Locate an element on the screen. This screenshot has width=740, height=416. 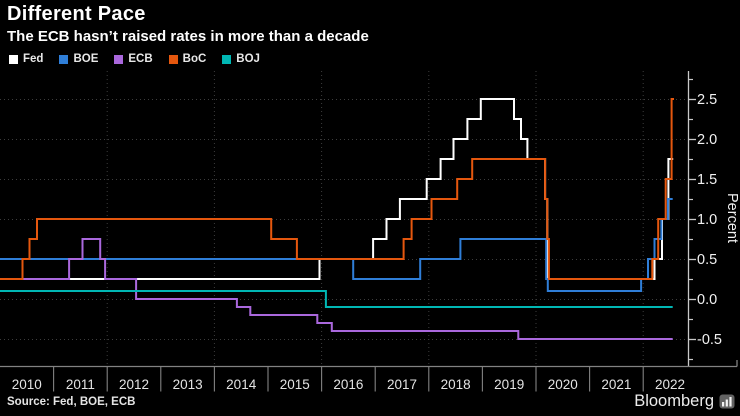
x-tick-label: 2013 is located at coordinates (188, 384).